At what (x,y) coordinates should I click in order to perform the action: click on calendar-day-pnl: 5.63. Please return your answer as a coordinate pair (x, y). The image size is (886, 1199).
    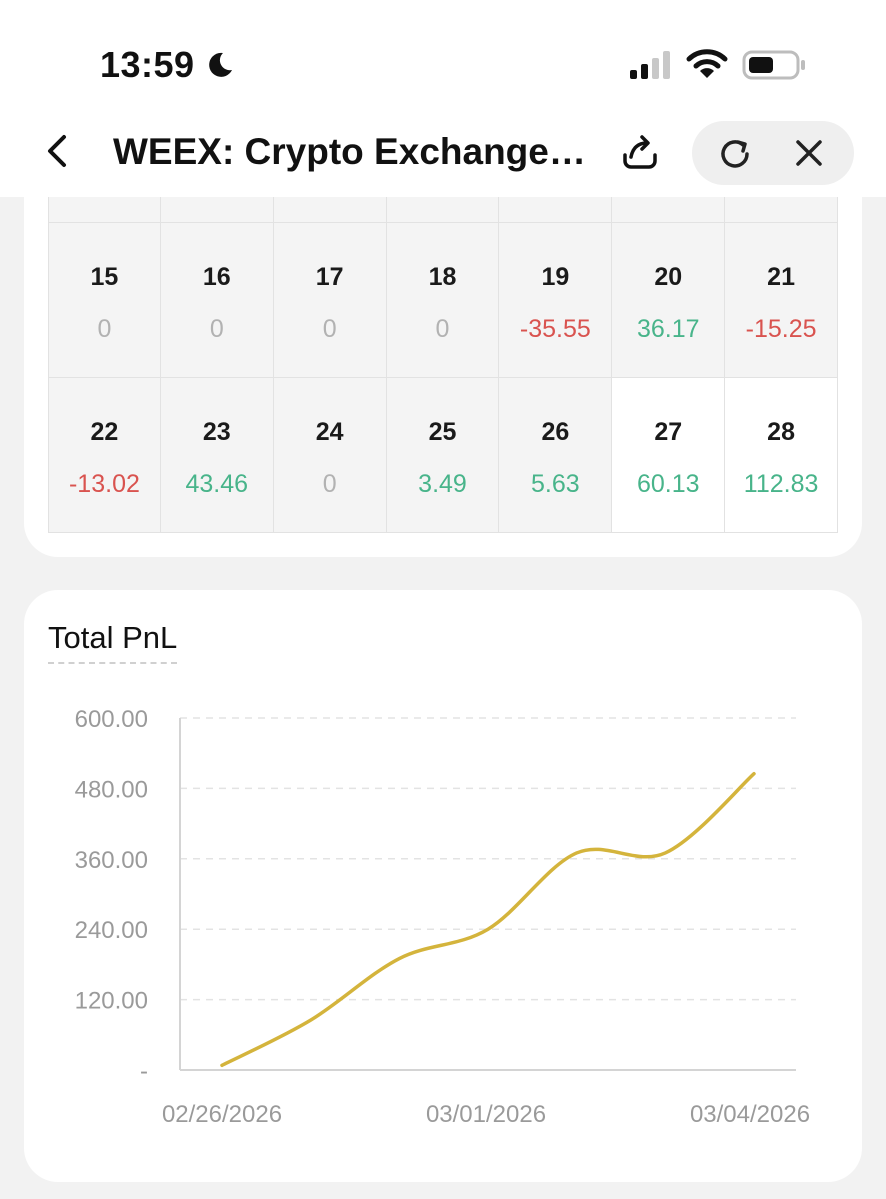
    Looking at the image, I should click on (555, 484).